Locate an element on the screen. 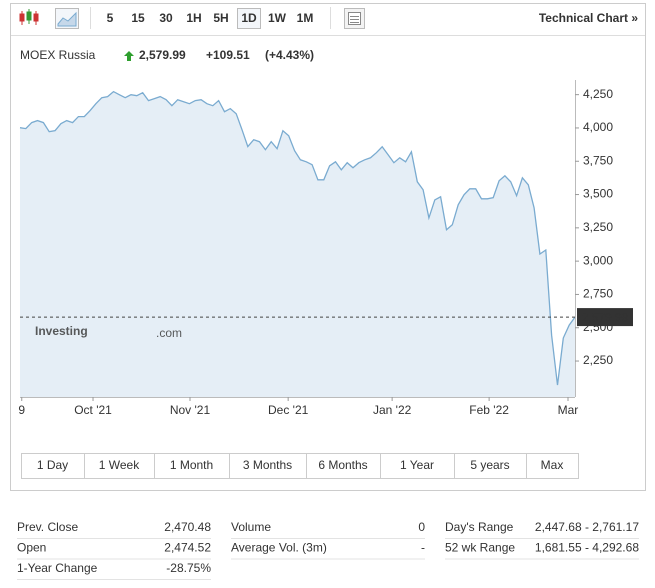 Image resolution: width=655 pixels, height=588 pixels. range-label: 1 Week is located at coordinates (119, 465).